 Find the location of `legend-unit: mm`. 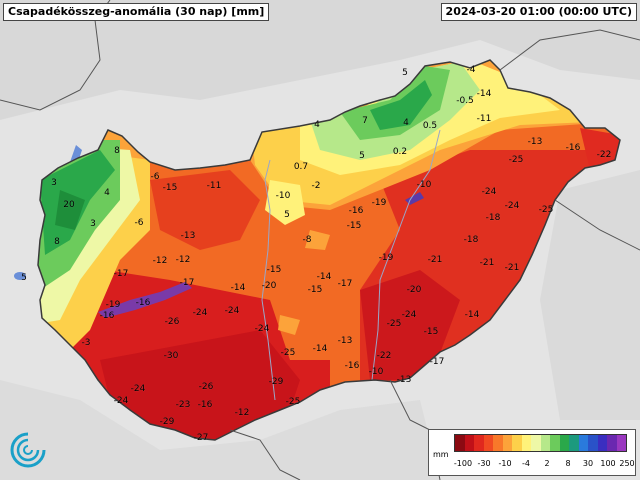

legend-unit: mm is located at coordinates (441, 454).